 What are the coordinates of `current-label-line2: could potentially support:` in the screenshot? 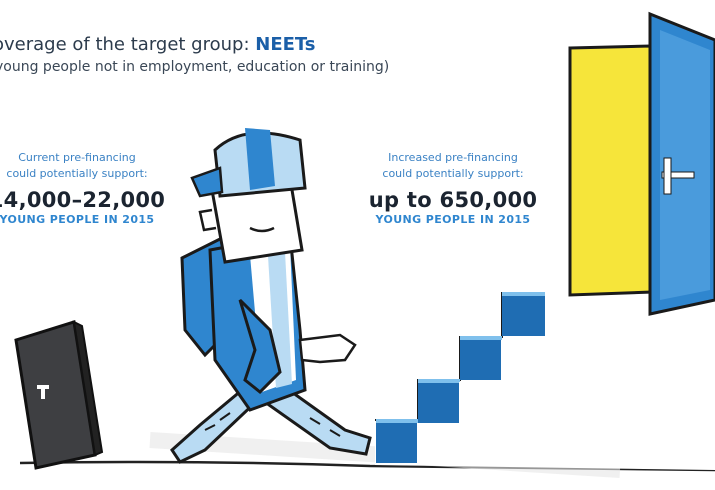 It's located at (77, 173).